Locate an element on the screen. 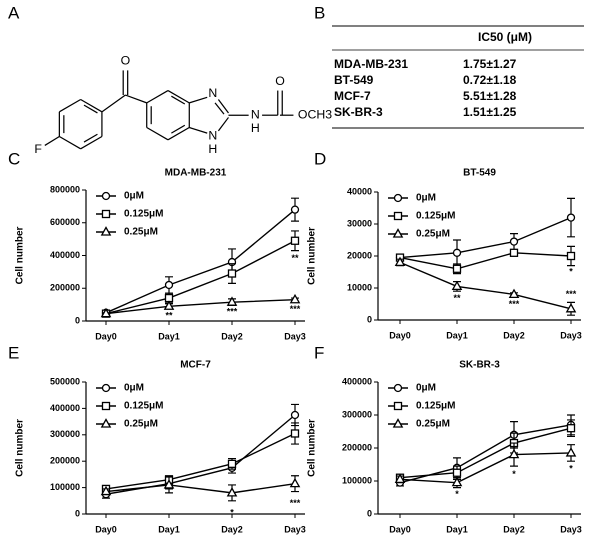 The height and width of the screenshot is (544, 600). panel-label: F is located at coordinates (319, 352).